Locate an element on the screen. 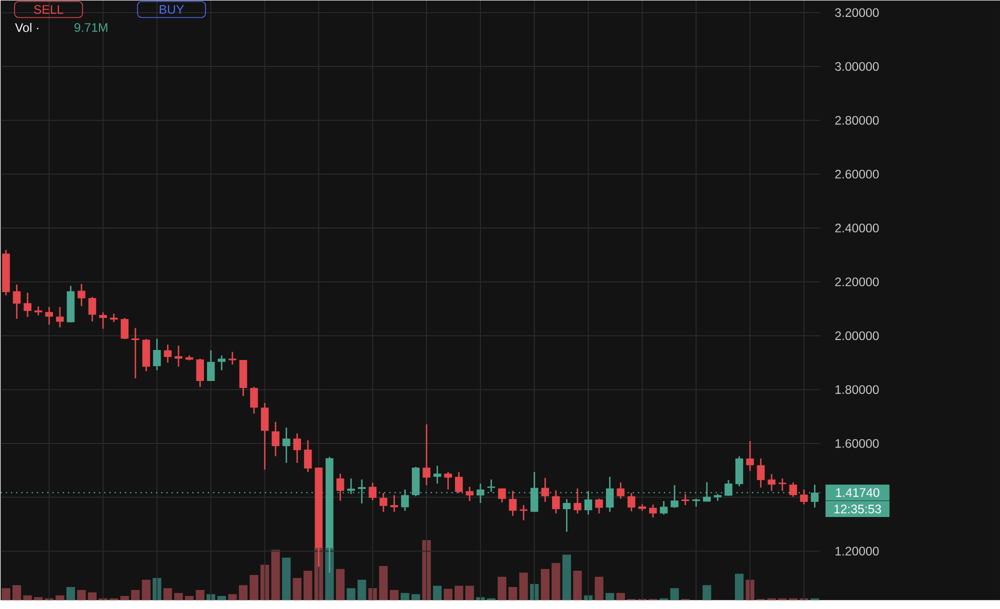 The height and width of the screenshot is (609, 1000). annotation: Vol · is located at coordinates (26, 27).